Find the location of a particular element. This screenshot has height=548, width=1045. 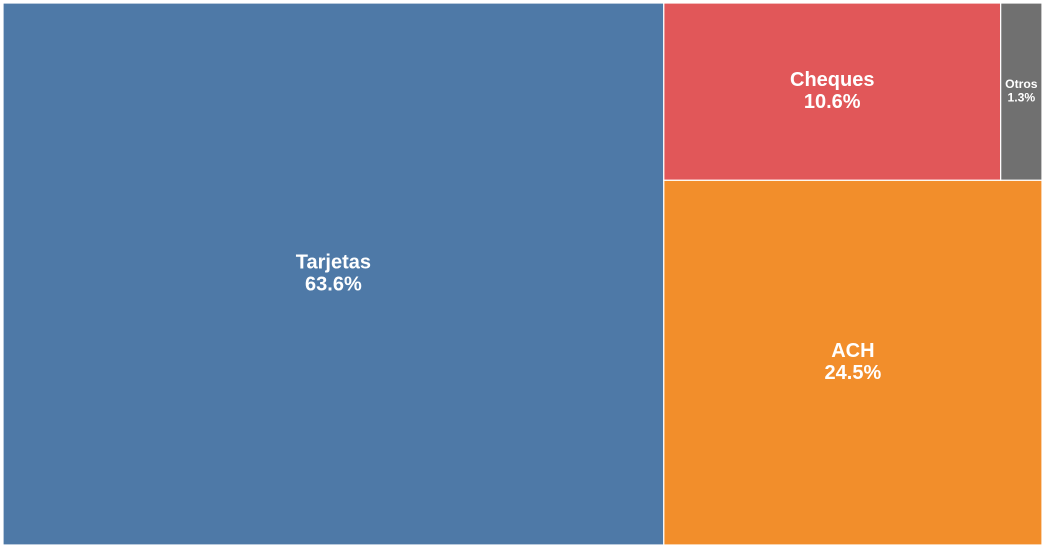

tile-label: Cheques is located at coordinates (832, 80).